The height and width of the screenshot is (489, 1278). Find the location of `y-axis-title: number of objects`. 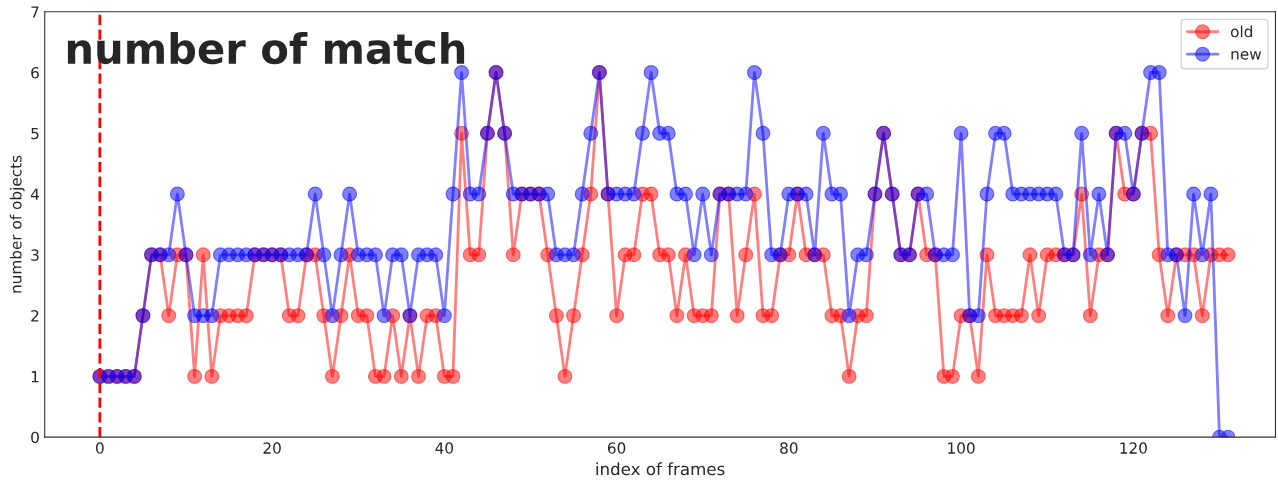

y-axis-title: number of objects is located at coordinates (17, 224).